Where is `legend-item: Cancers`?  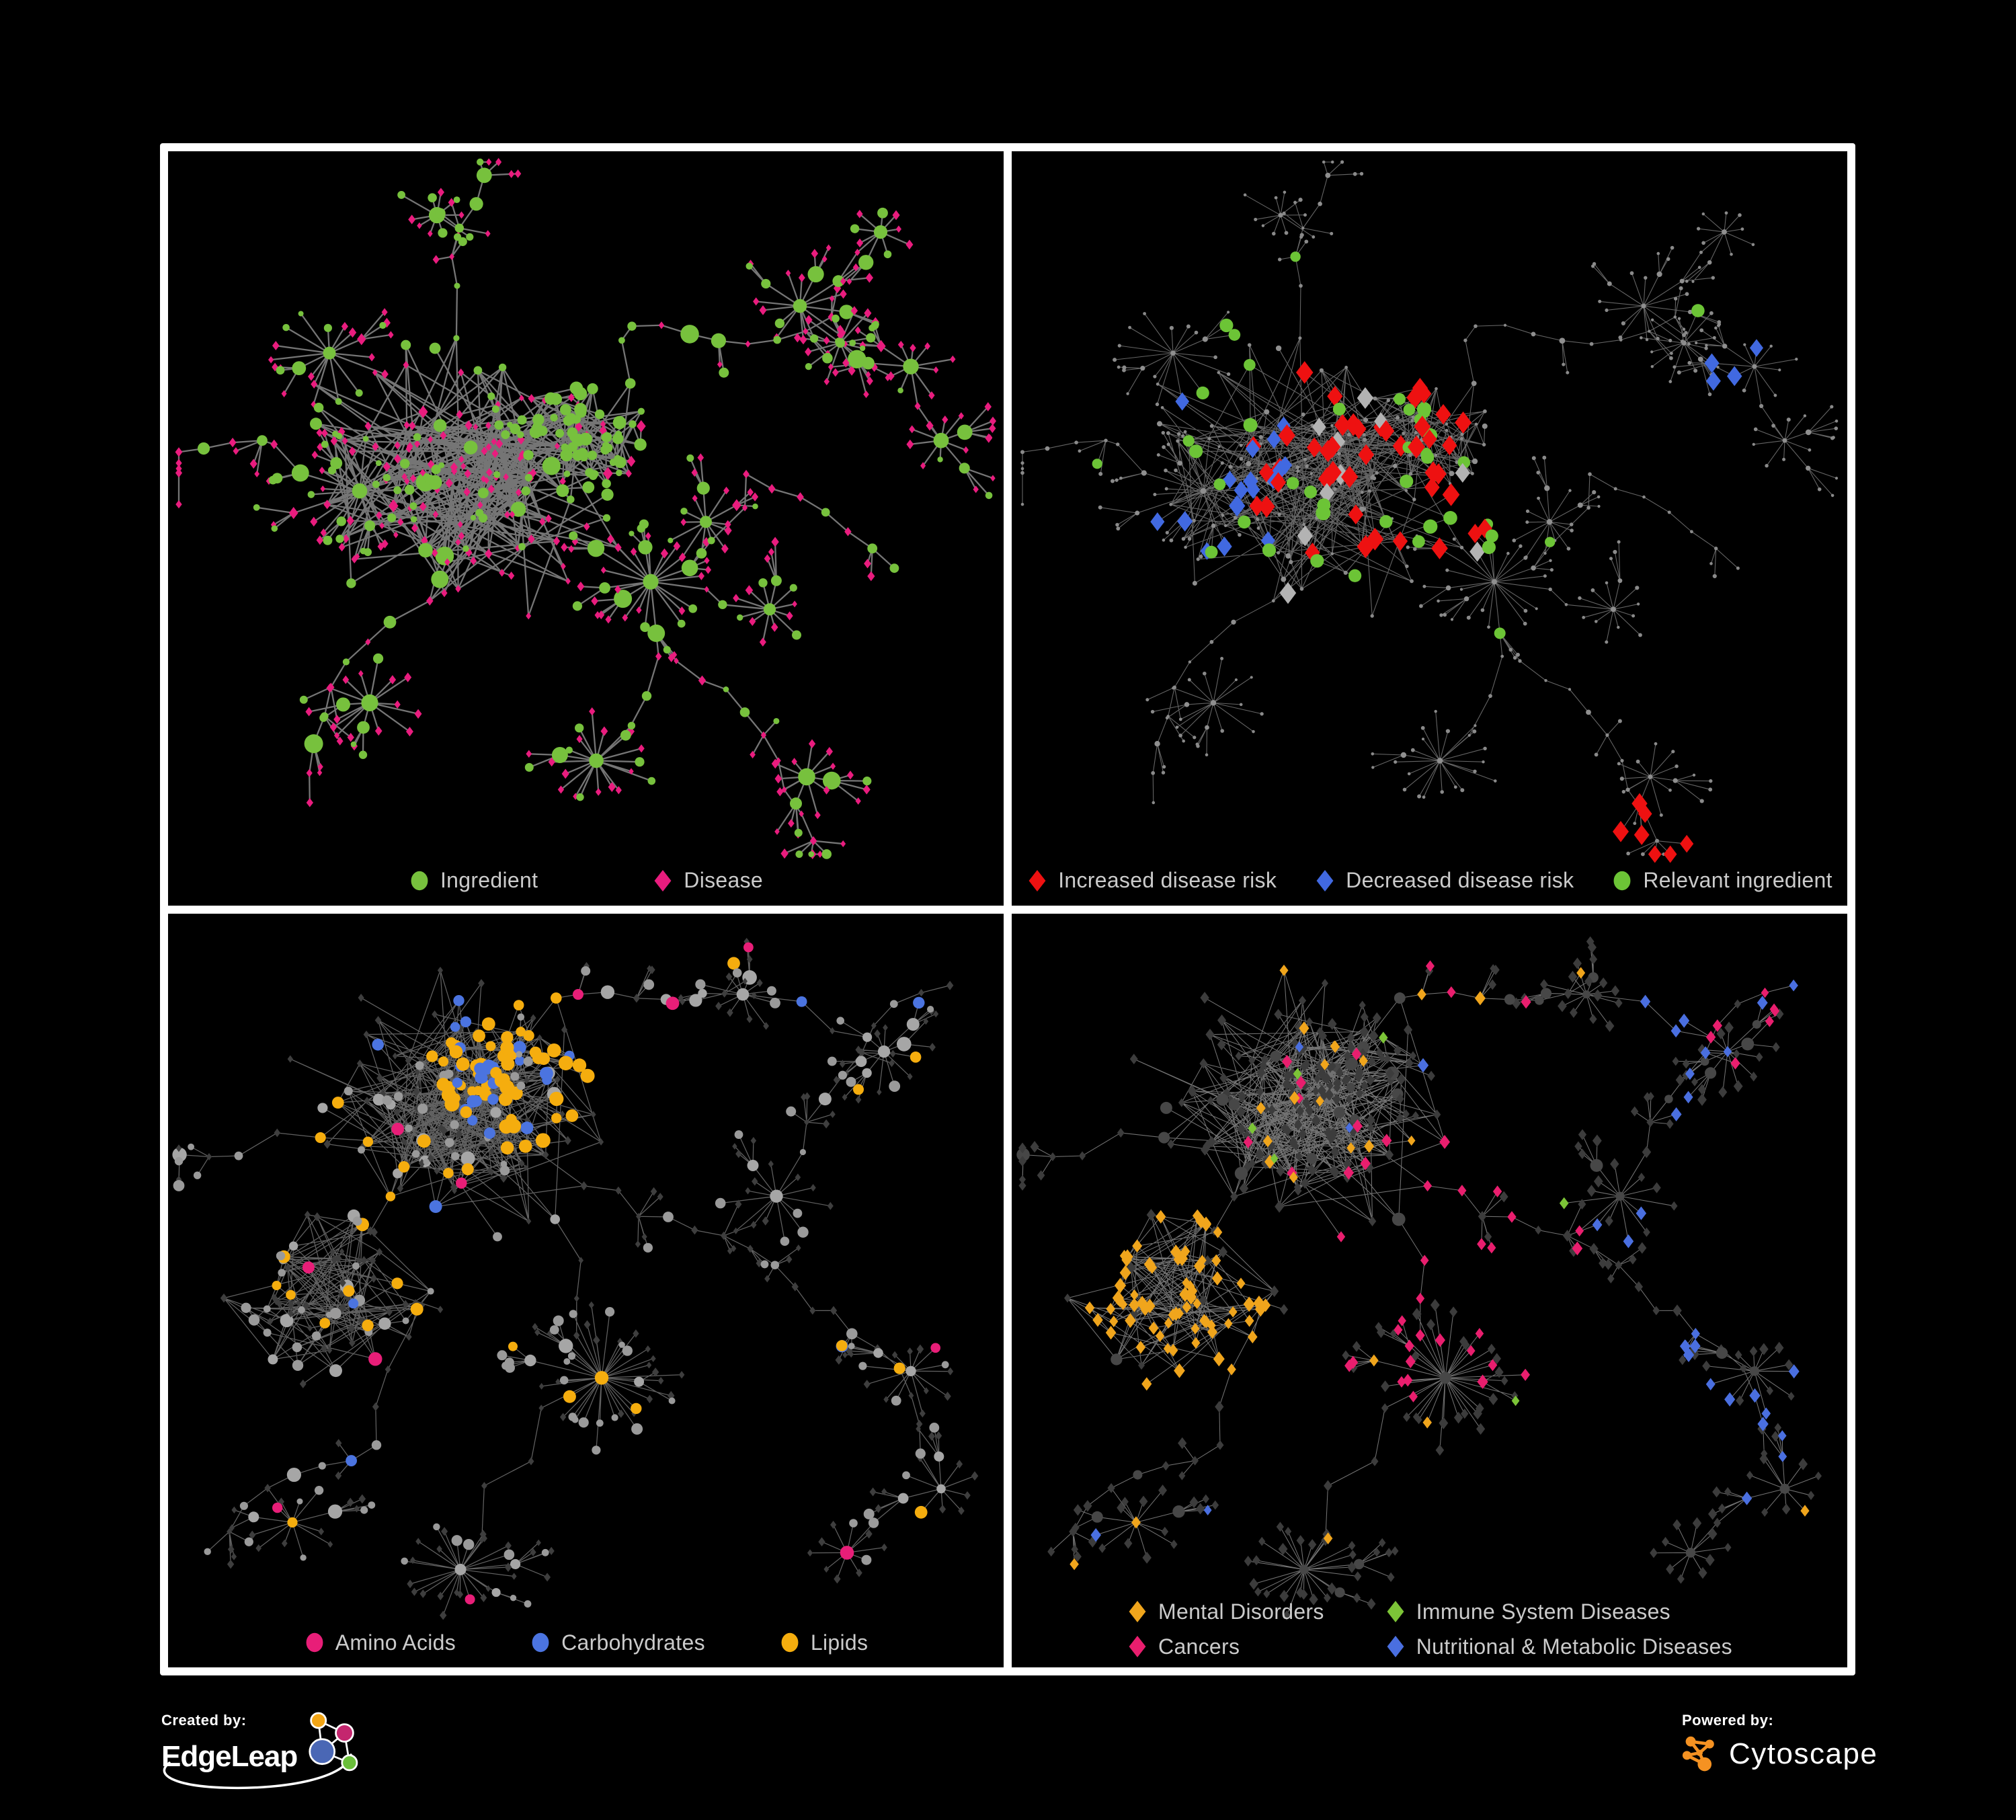 legend-item: Cancers is located at coordinates (1183, 1646).